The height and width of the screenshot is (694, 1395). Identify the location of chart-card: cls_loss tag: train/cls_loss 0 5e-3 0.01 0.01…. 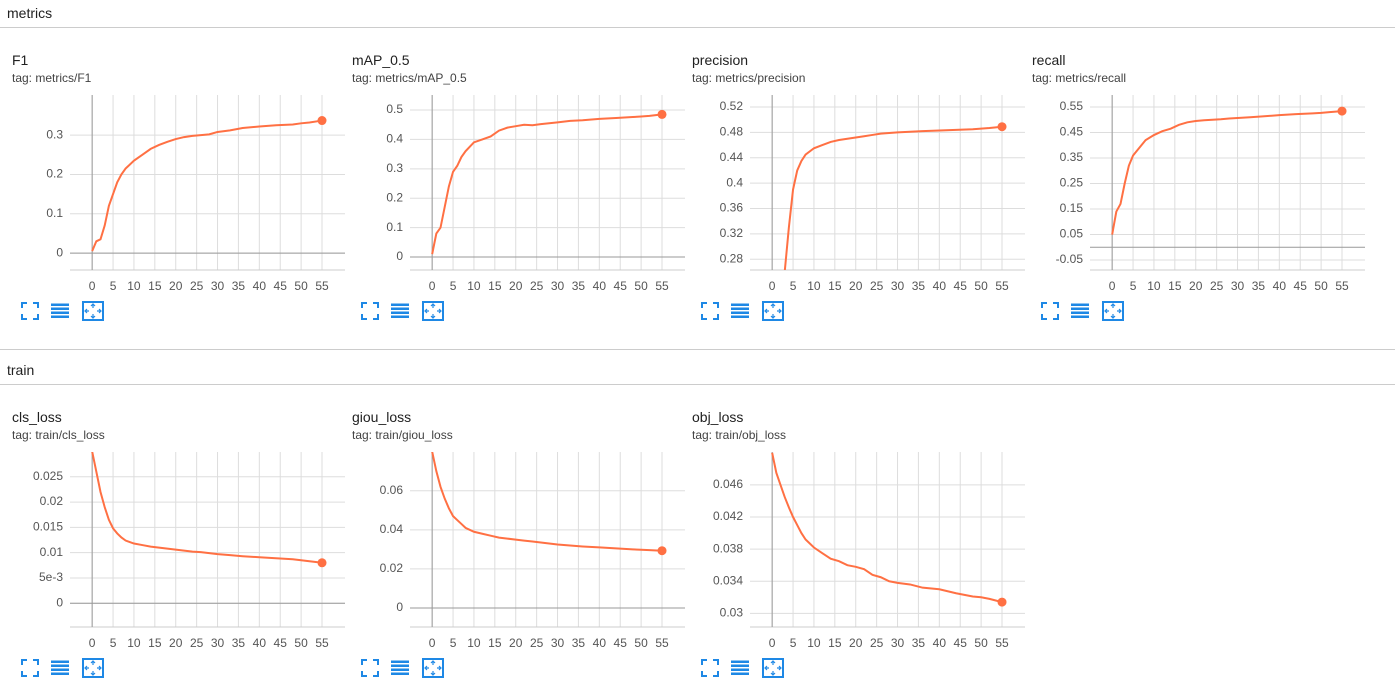
(182, 550).